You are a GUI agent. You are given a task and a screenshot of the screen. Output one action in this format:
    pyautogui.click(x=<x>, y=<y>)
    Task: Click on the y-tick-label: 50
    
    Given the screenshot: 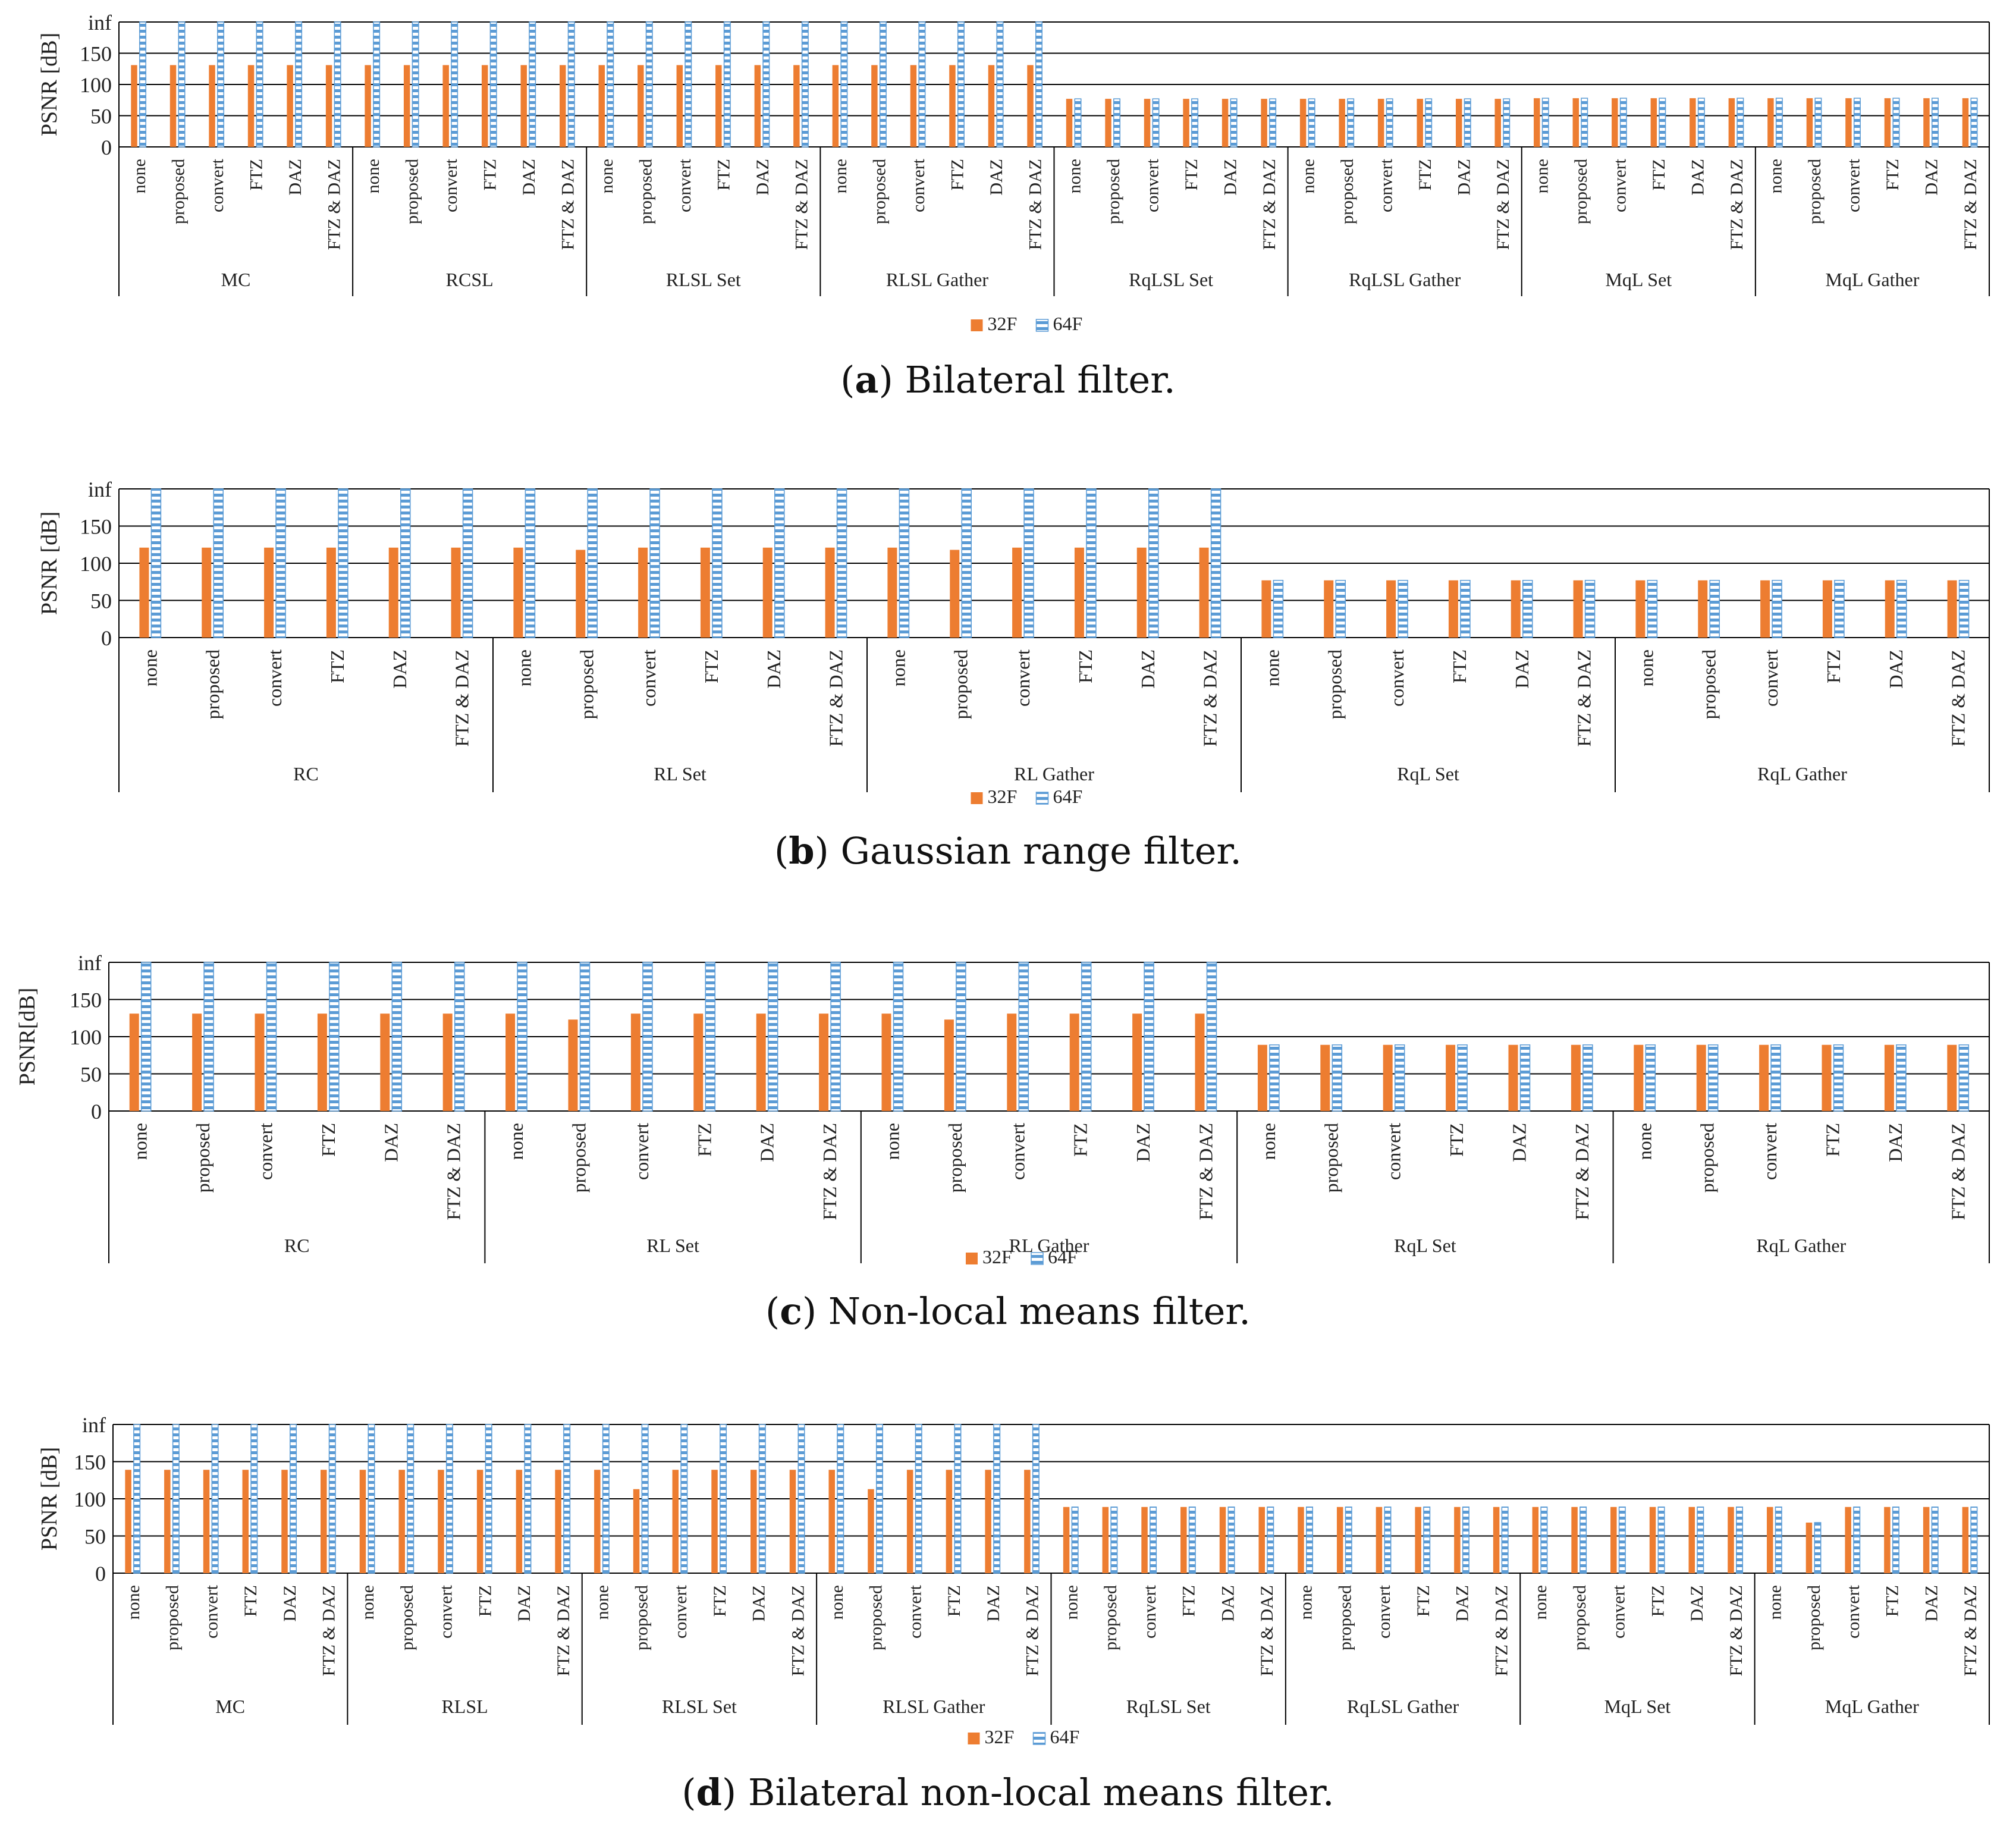 What is the action you would take?
    pyautogui.click(x=101, y=116)
    